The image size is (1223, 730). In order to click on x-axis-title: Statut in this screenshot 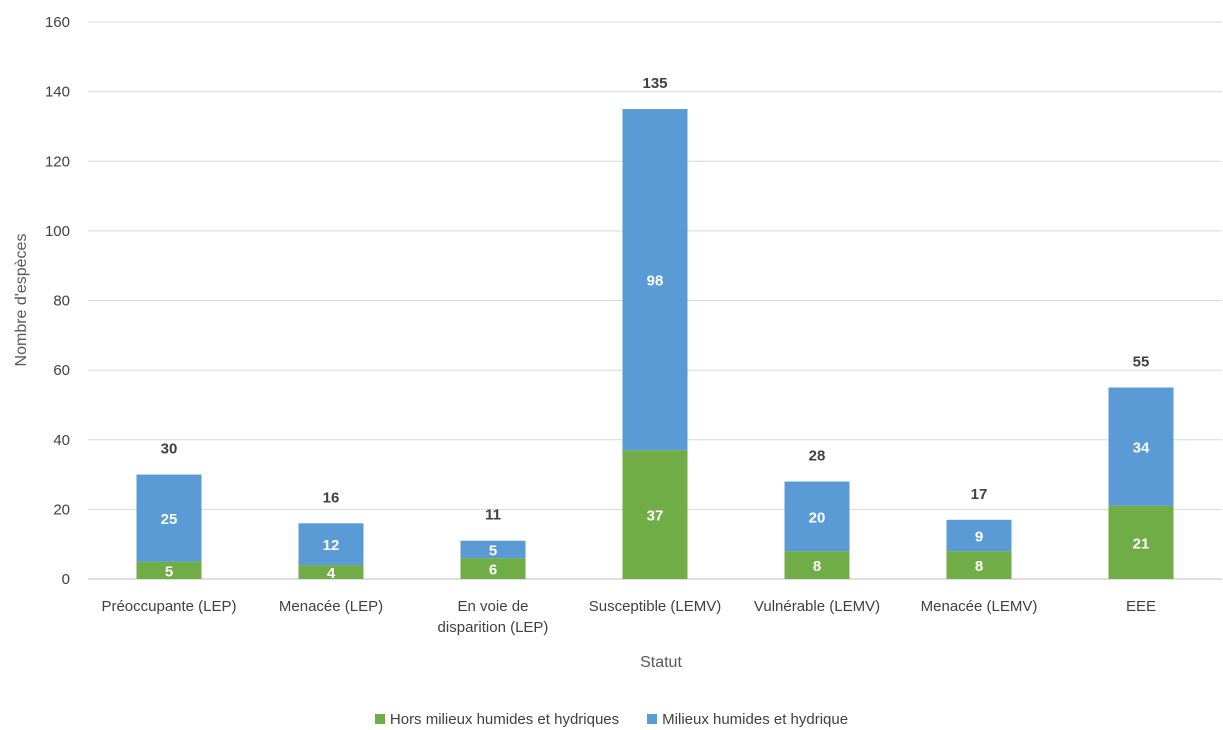, I will do `click(661, 662)`.